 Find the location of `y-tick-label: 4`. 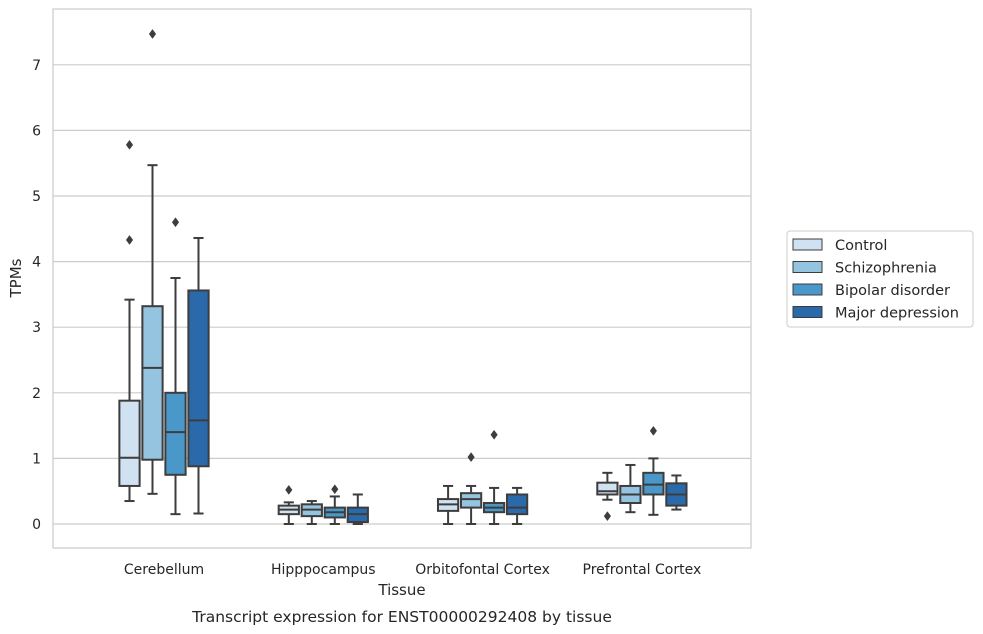

y-tick-label: 4 is located at coordinates (36, 263).